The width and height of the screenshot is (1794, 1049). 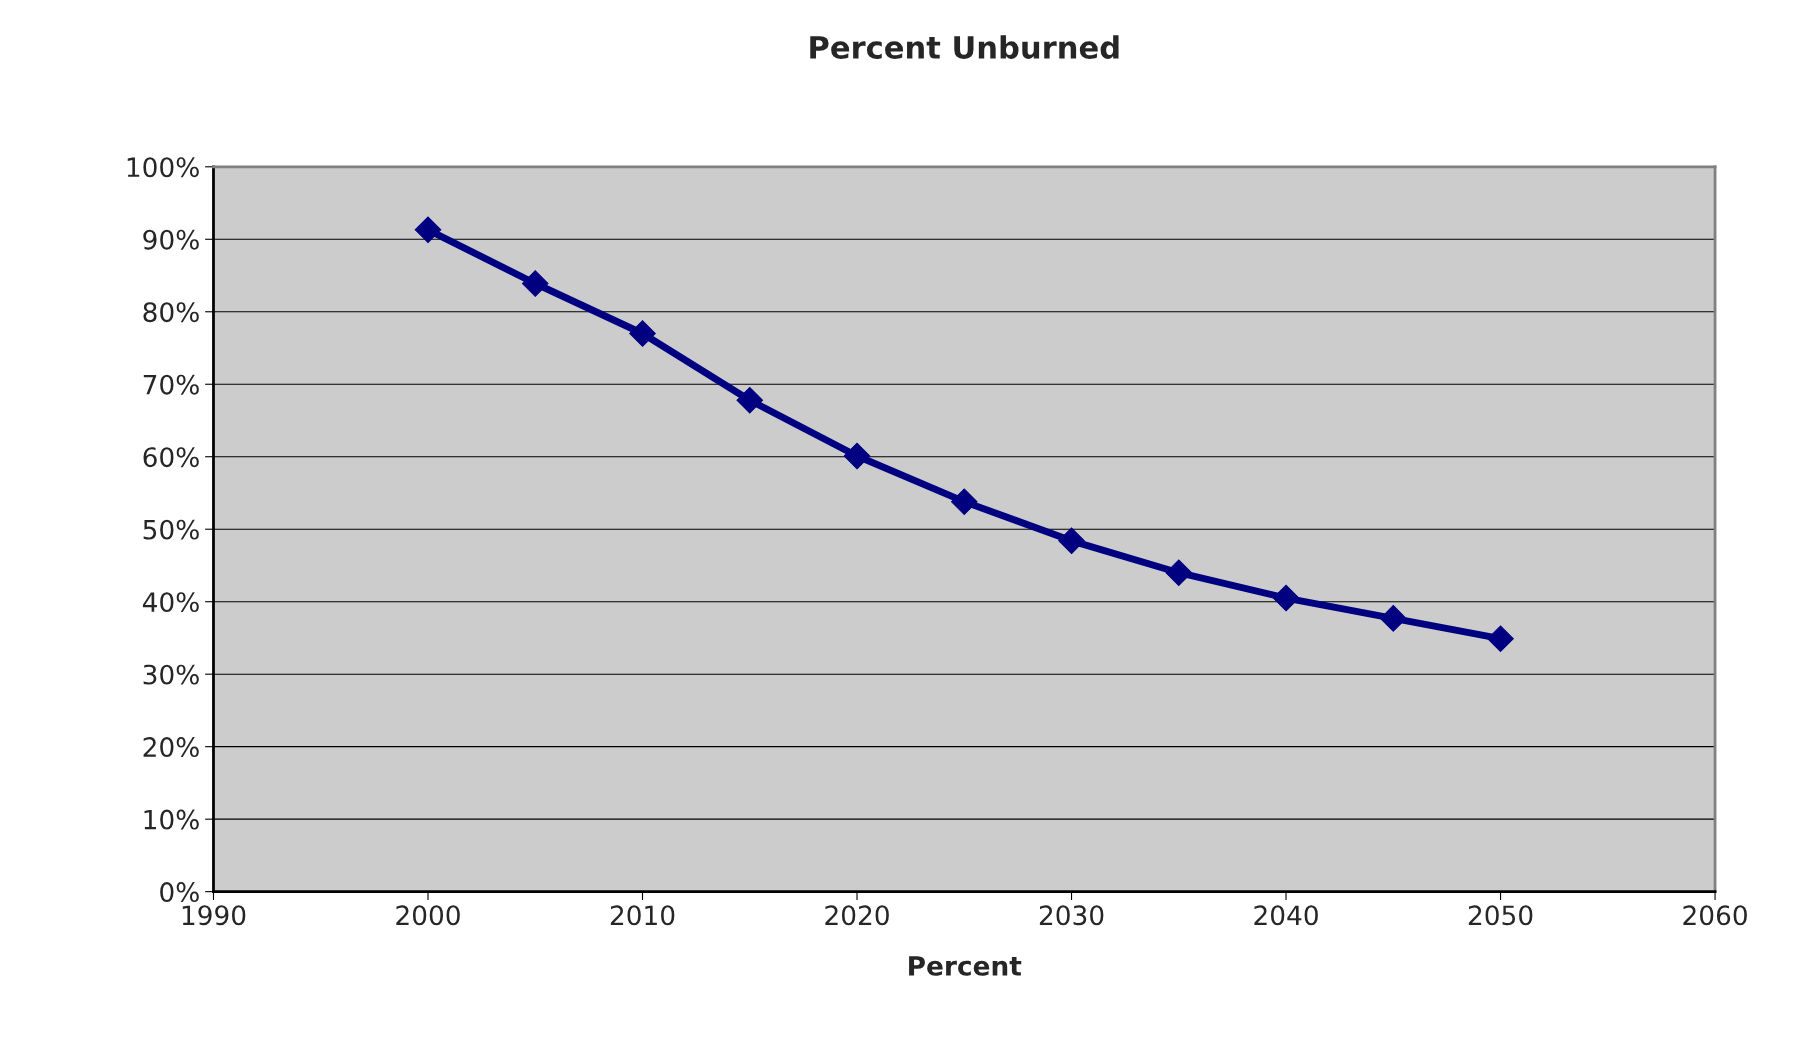 What do you see at coordinates (171, 674) in the screenshot?
I see `y-tick-label: 30%` at bounding box center [171, 674].